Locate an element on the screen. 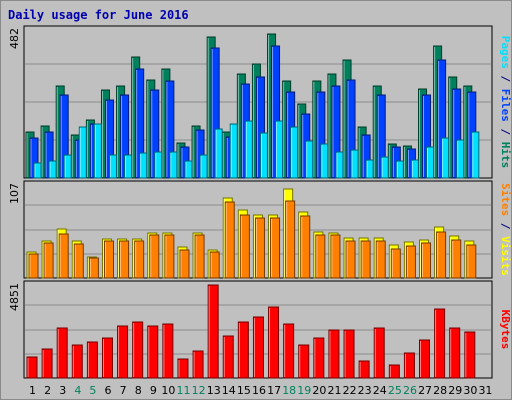  legend-item: Hits is located at coordinates (505, 155).